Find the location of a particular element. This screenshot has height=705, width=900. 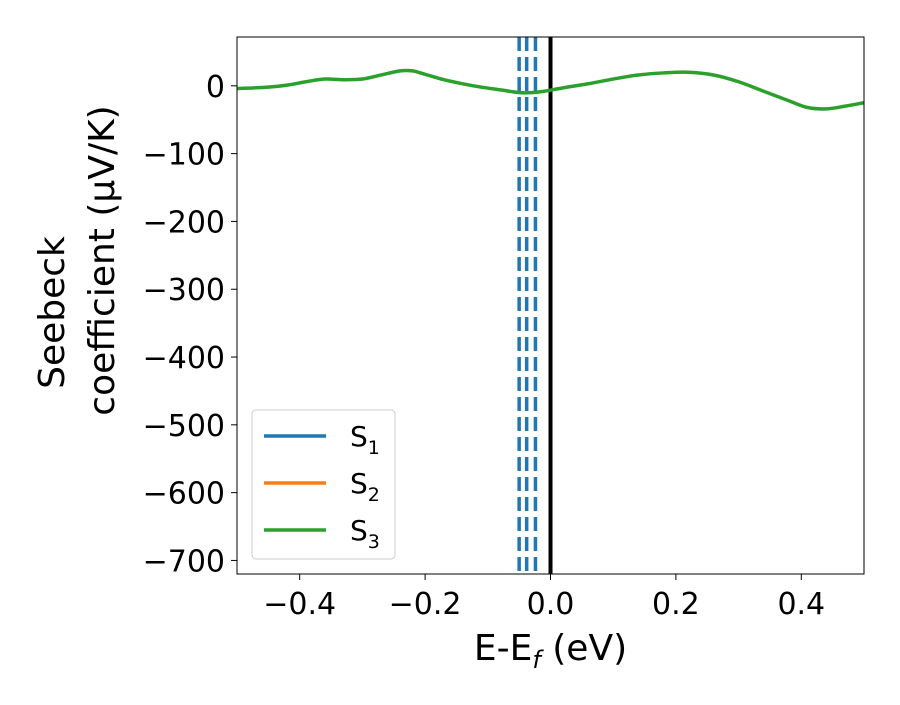

y-axis-label: Seebeck coefficient (μV/K) is located at coordinates (77, 260).